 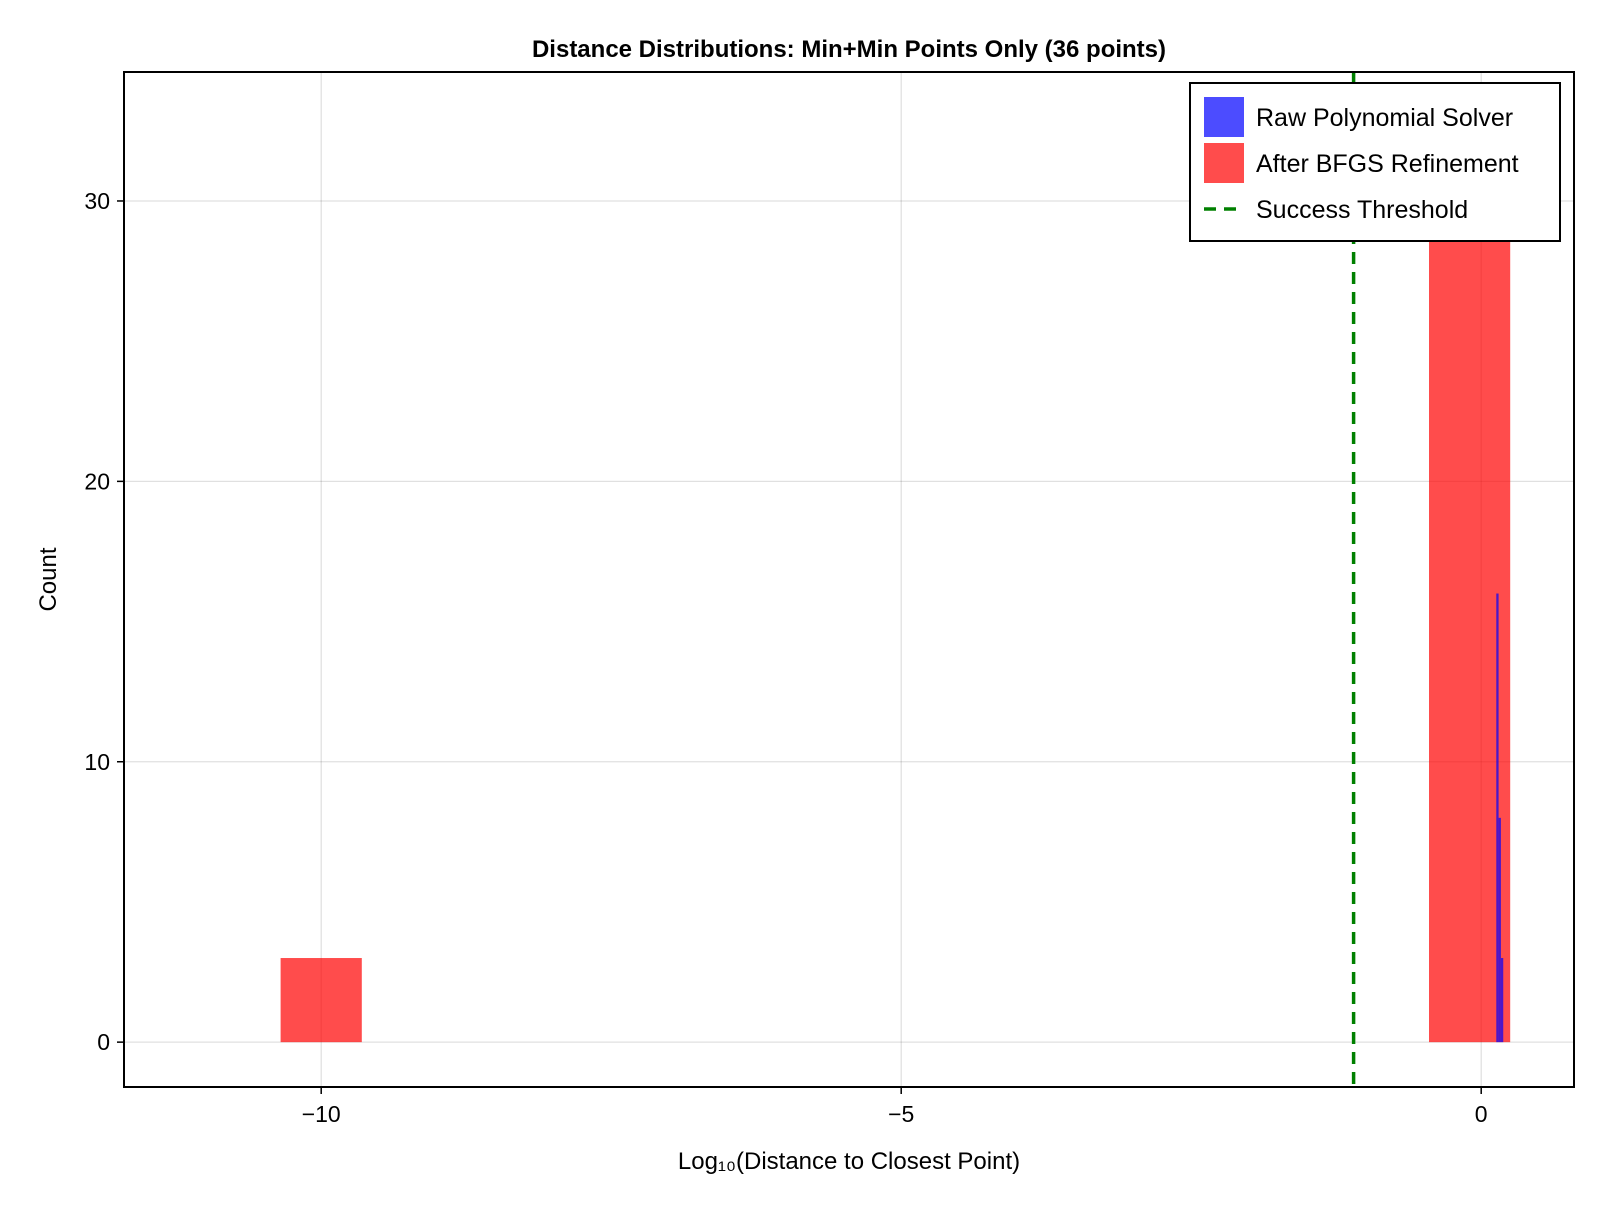 What do you see at coordinates (901, 1114) in the screenshot?
I see `x-tick-label: −5` at bounding box center [901, 1114].